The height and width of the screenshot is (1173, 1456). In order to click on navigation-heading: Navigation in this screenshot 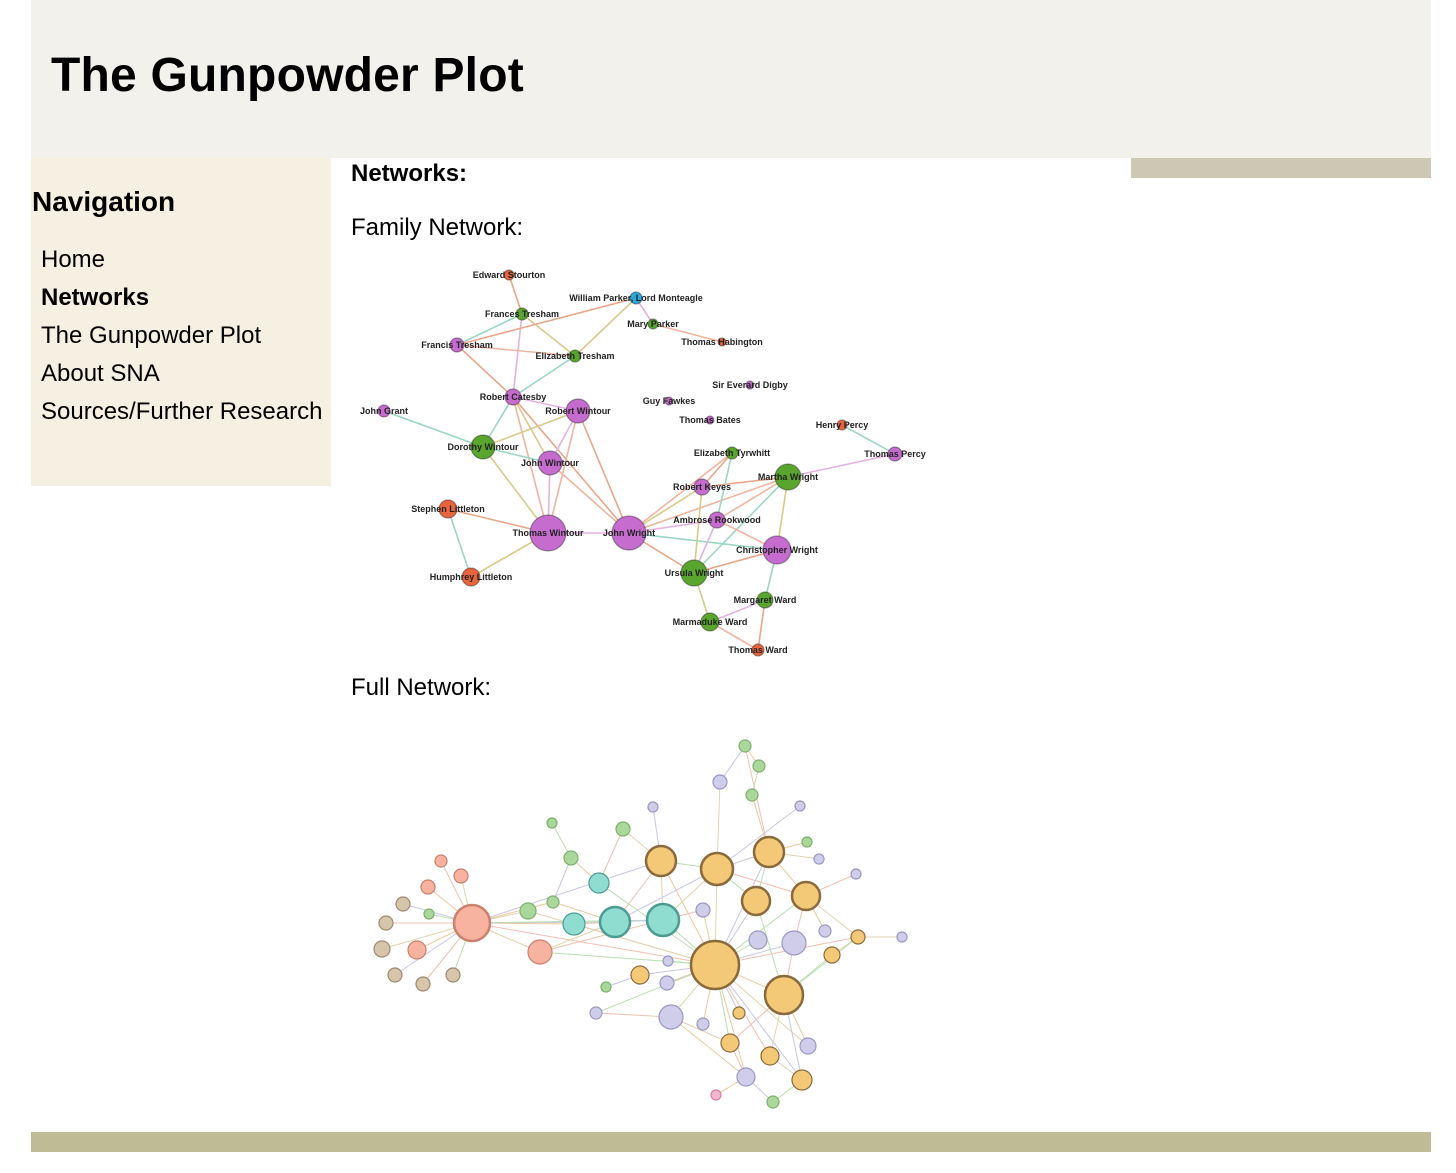, I will do `click(104, 201)`.